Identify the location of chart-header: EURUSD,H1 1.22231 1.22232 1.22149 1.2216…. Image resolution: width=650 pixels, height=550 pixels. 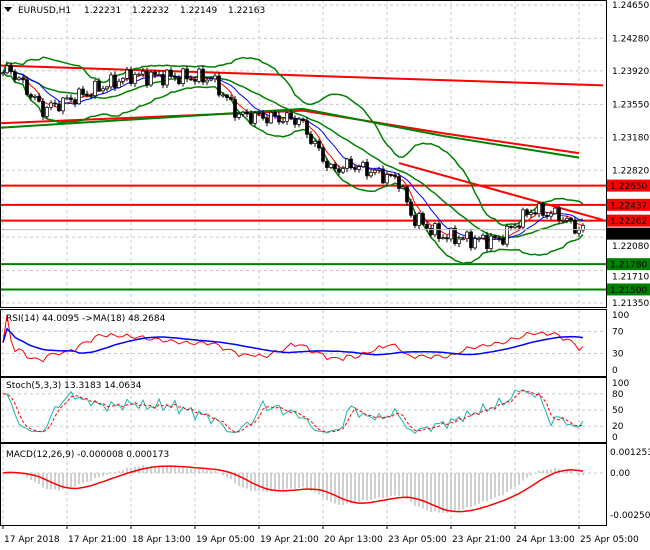
(134, 11).